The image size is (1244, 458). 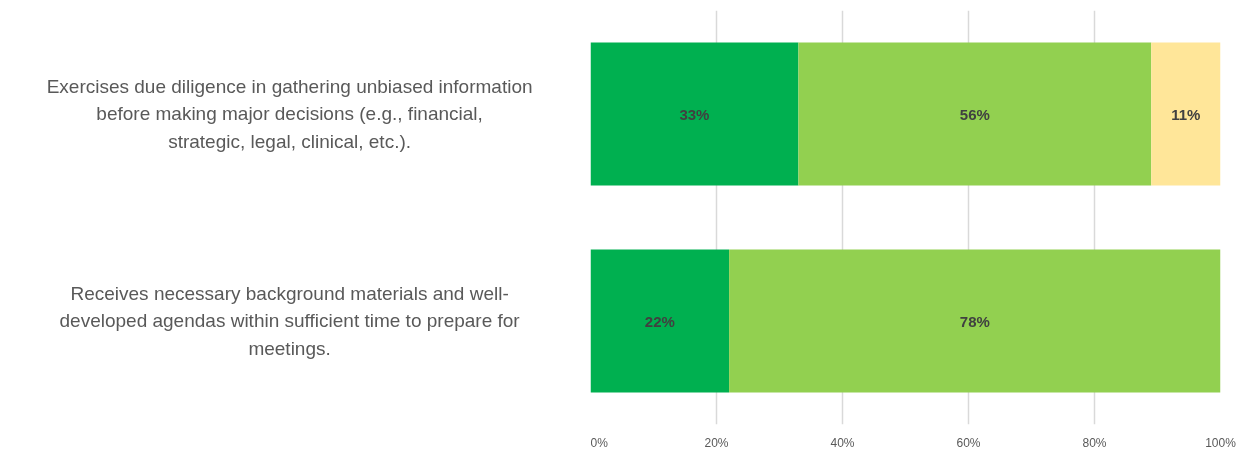 I want to click on x-tick-label: 20%, so click(x=716, y=442).